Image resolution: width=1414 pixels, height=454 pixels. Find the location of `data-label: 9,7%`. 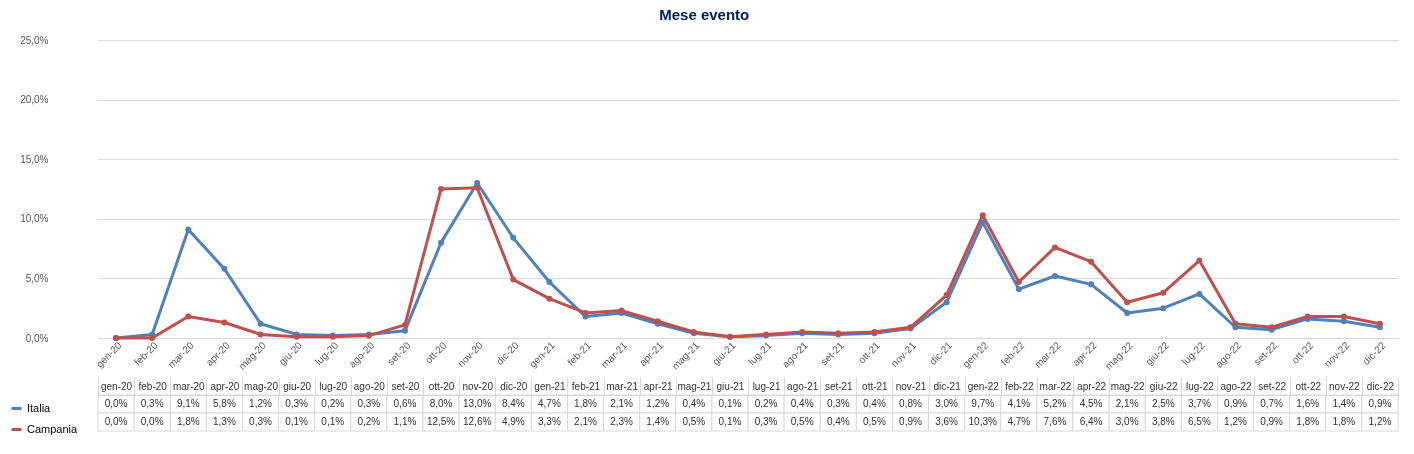

data-label: 9,7% is located at coordinates (983, 403).